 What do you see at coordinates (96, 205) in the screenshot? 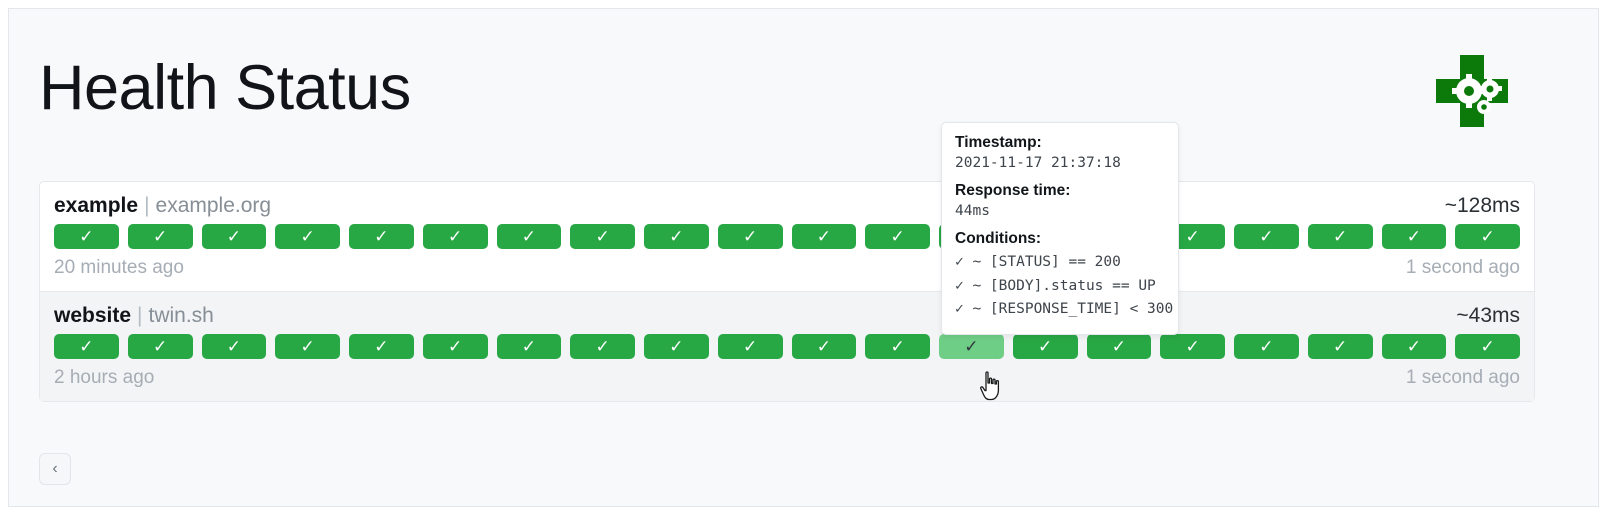
I see `endpoint-name: example` at bounding box center [96, 205].